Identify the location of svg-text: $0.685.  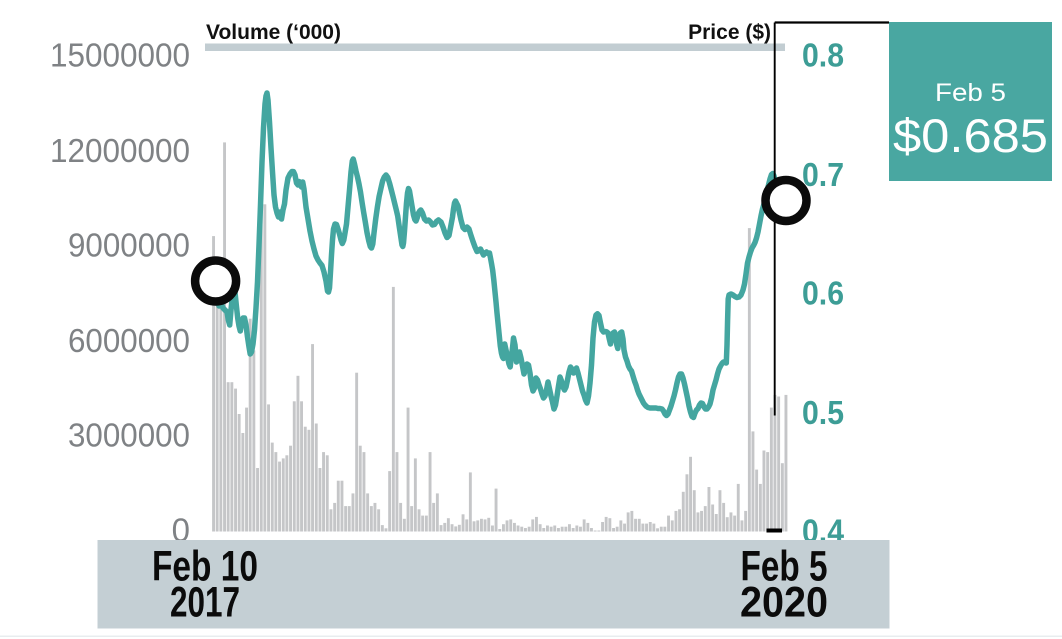
(970, 136).